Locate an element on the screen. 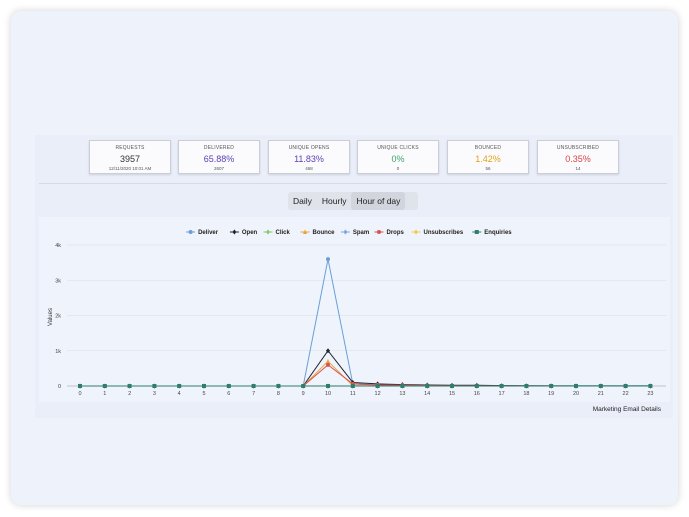 Image resolution: width=689 pixels, height=517 pixels. x-tick-label: 5 is located at coordinates (203, 394).